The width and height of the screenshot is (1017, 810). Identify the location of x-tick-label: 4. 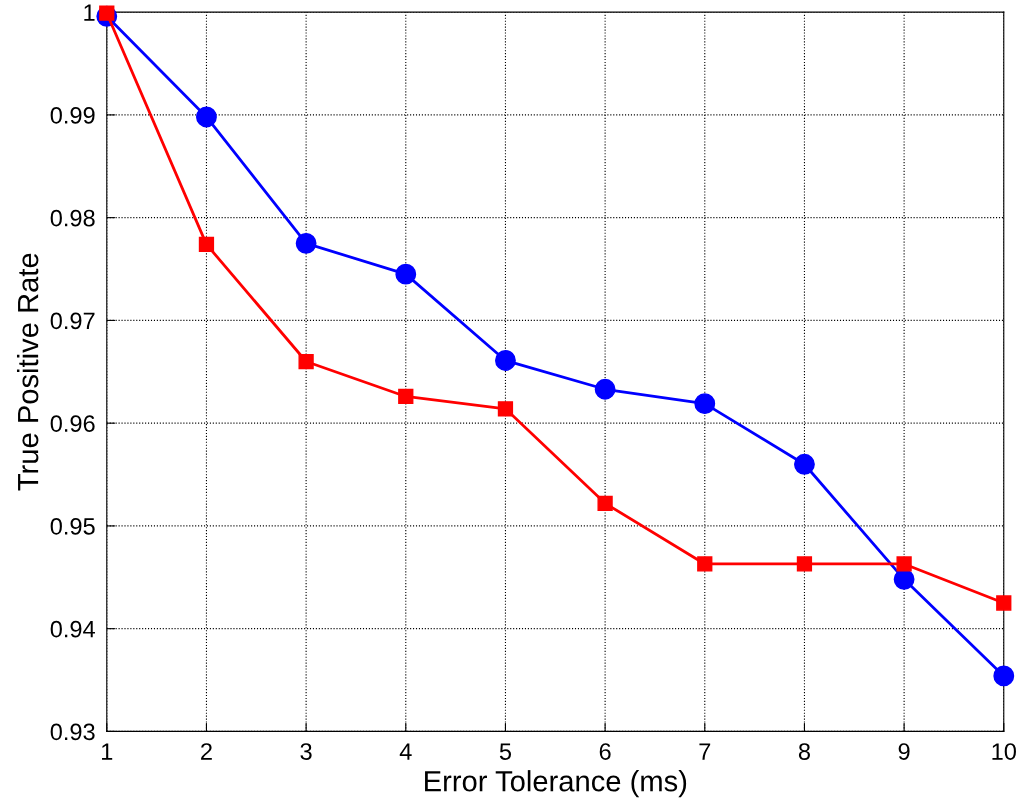
(405, 751).